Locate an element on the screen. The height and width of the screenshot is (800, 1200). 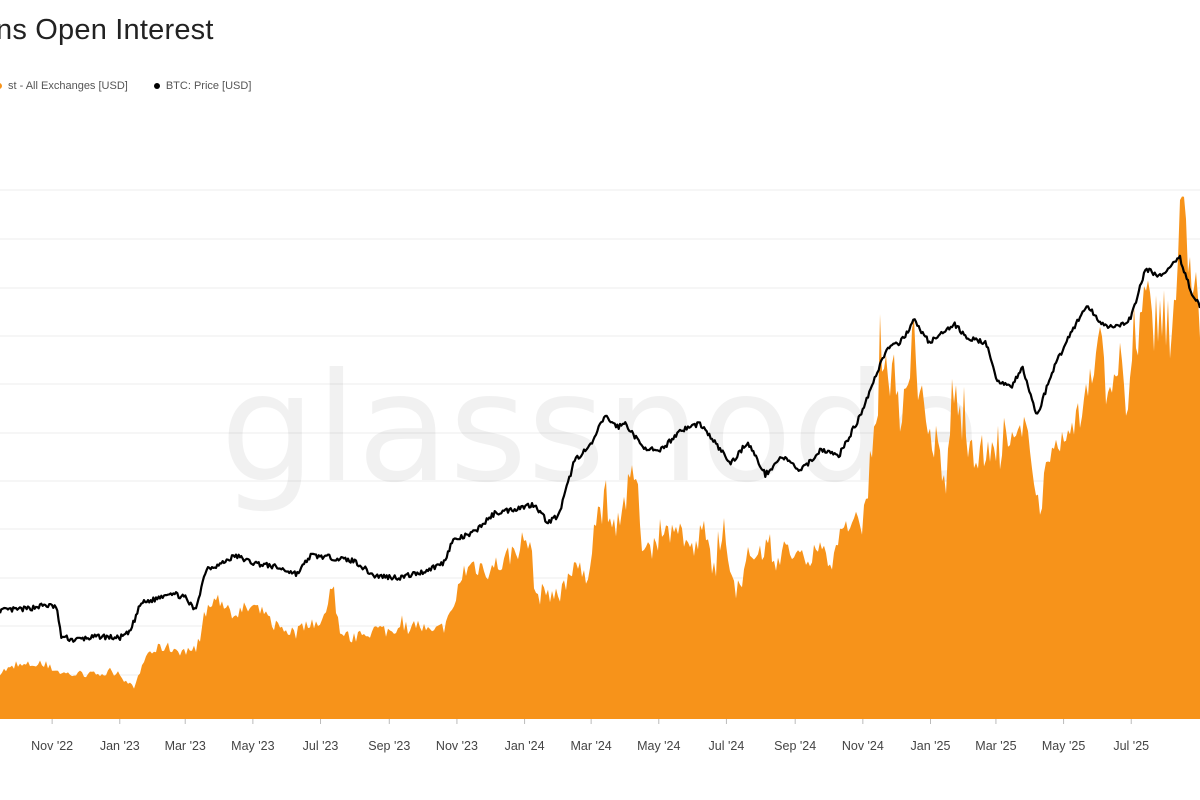
x-tick-label-11: Sep '24 is located at coordinates (795, 746).